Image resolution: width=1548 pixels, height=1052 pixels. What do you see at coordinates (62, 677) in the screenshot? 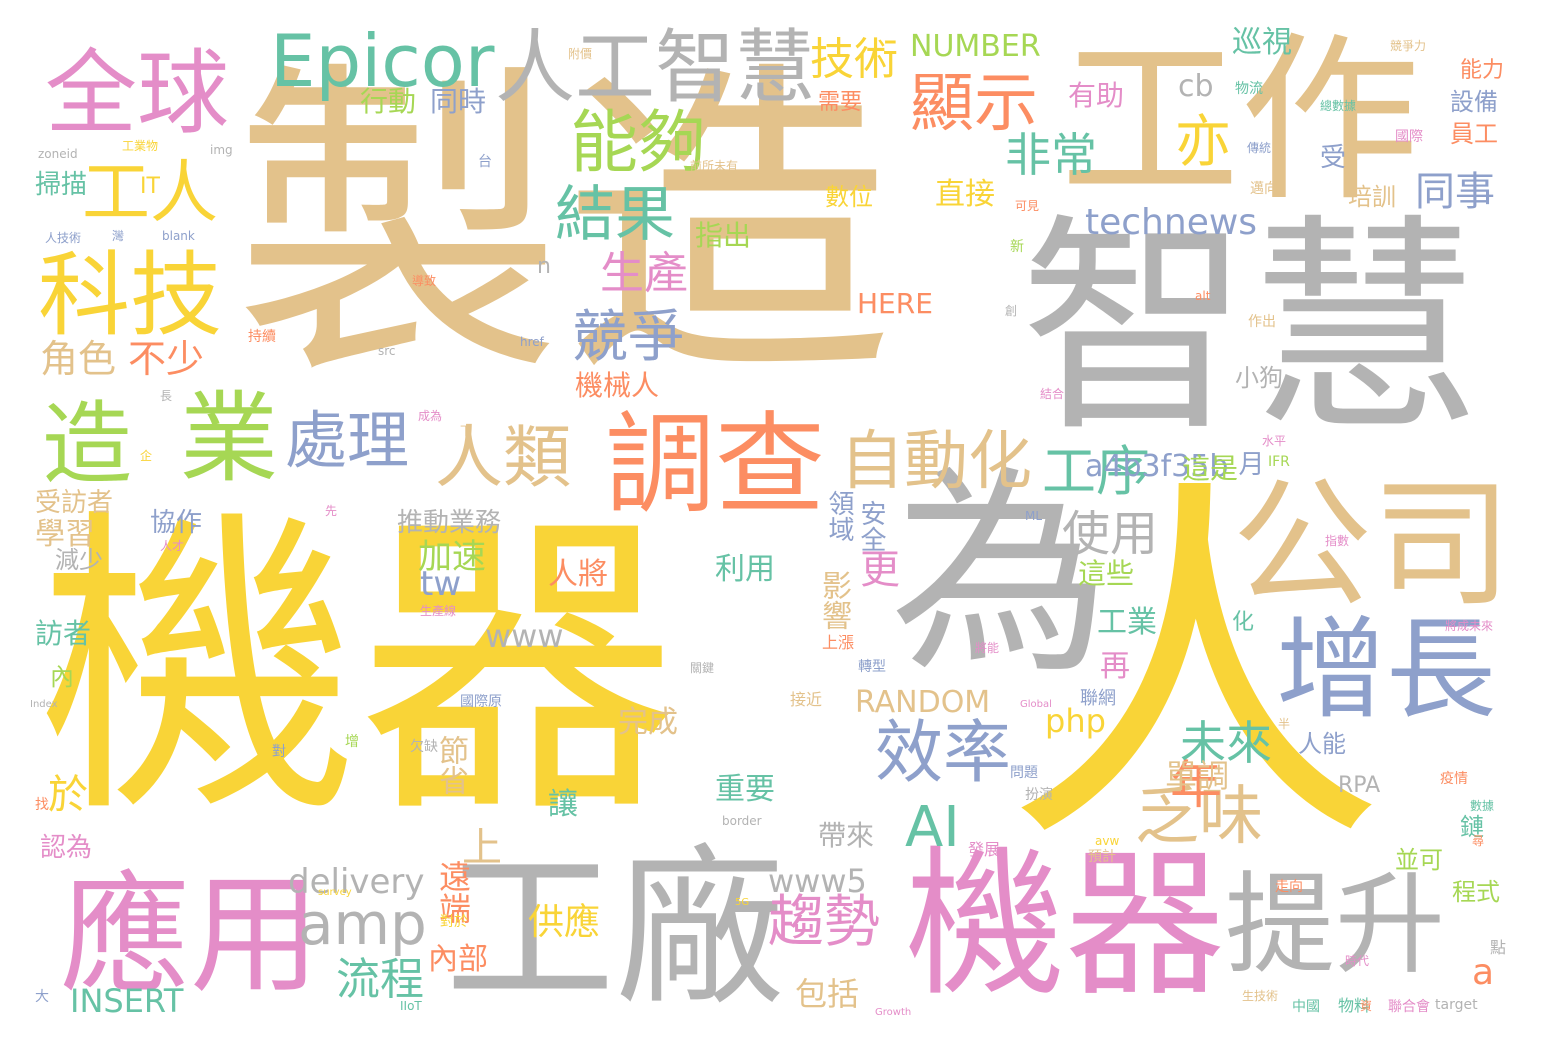
I see `word: 內` at bounding box center [62, 677].